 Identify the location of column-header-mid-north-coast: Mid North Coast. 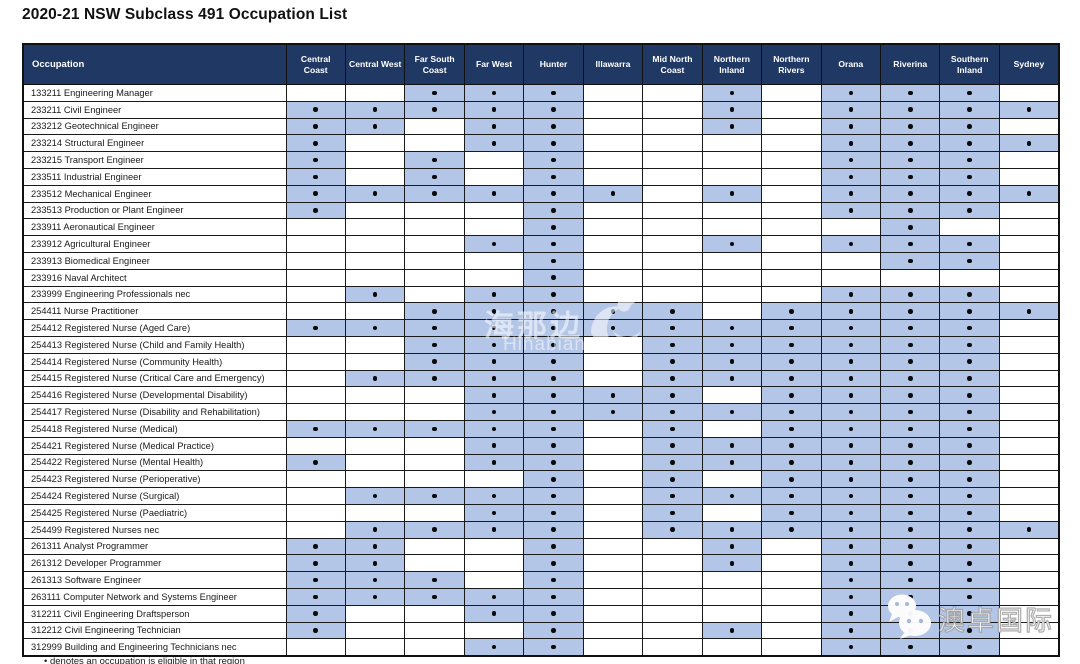
(672, 64).